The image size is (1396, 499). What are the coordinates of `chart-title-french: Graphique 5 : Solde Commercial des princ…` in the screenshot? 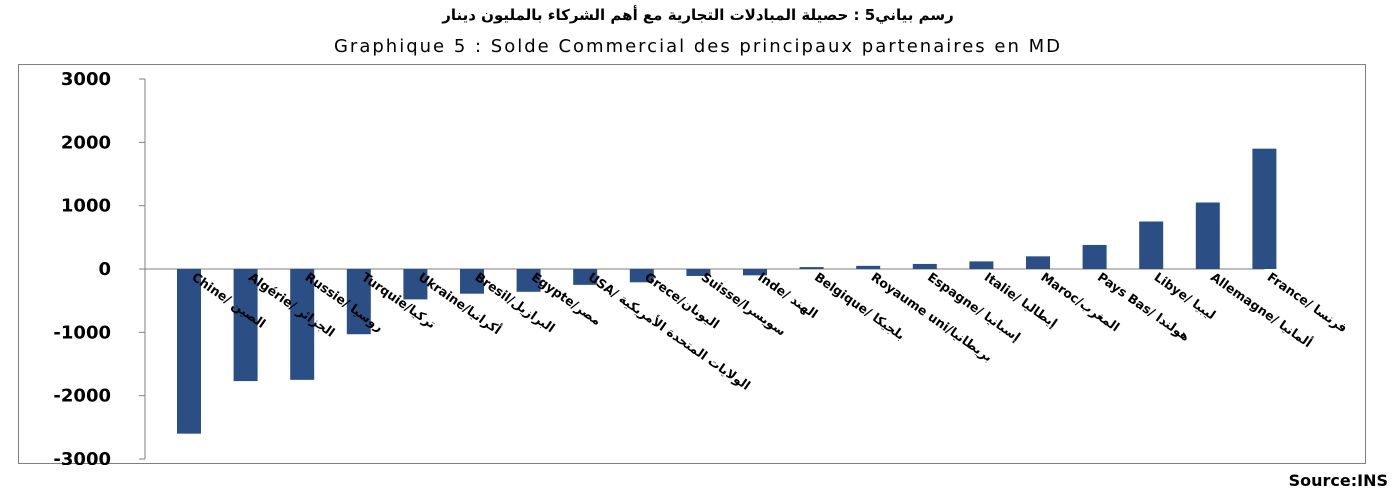 It's located at (697, 46).